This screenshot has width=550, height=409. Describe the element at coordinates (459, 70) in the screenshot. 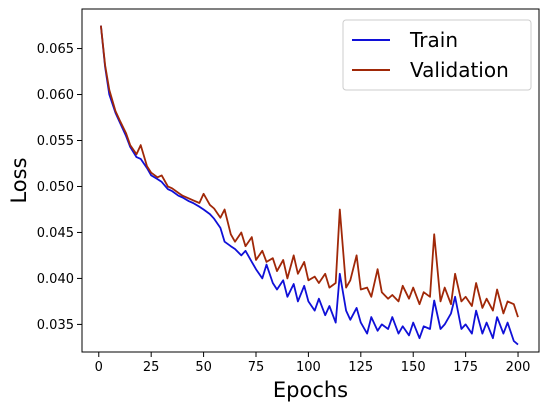

I see `legend-label-validation: Validation` at that location.